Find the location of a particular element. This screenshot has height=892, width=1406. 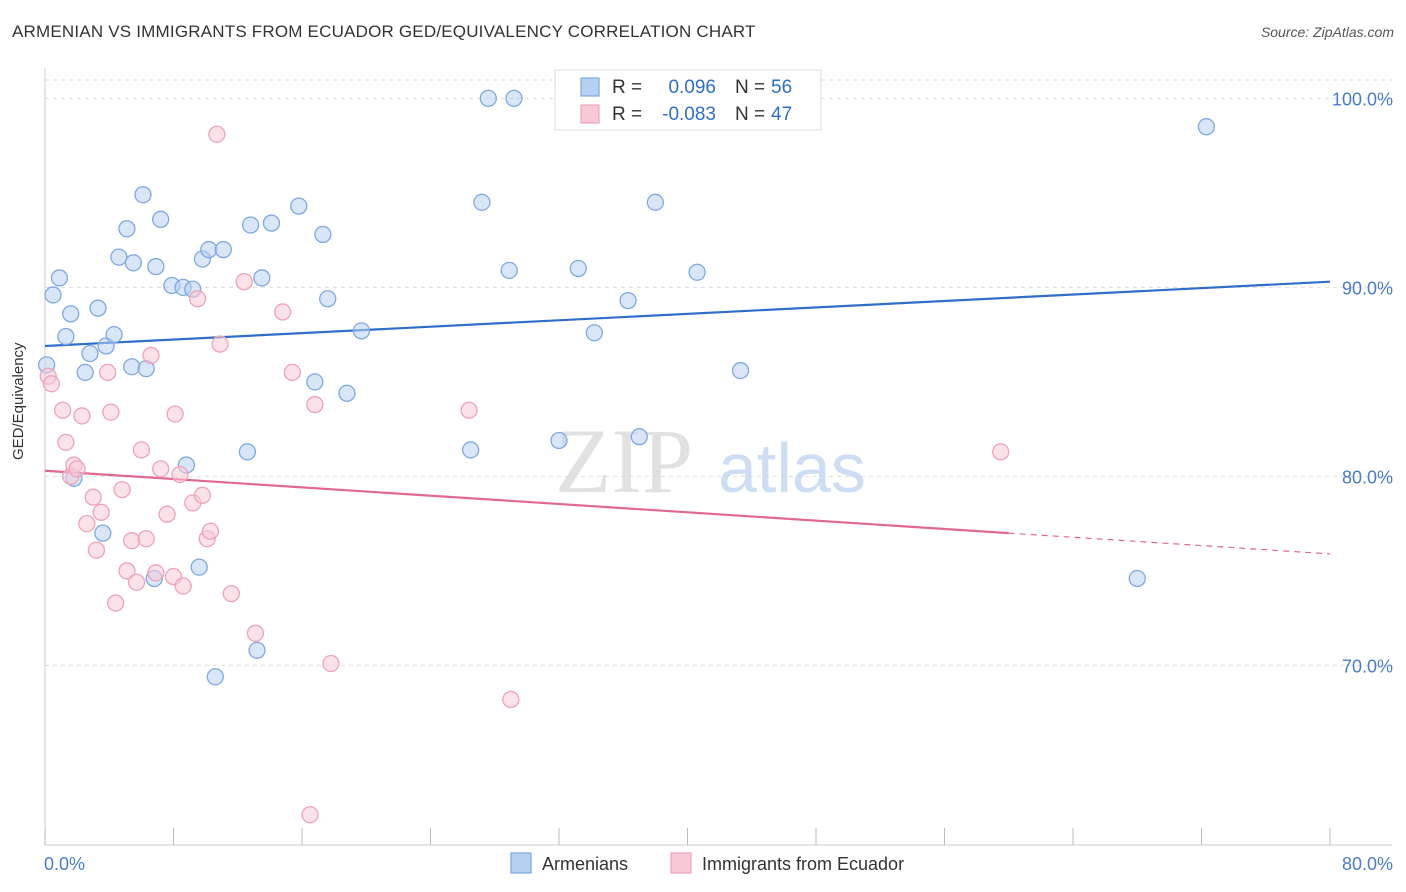

y-tick-label: 70.0% is located at coordinates (1367, 666).